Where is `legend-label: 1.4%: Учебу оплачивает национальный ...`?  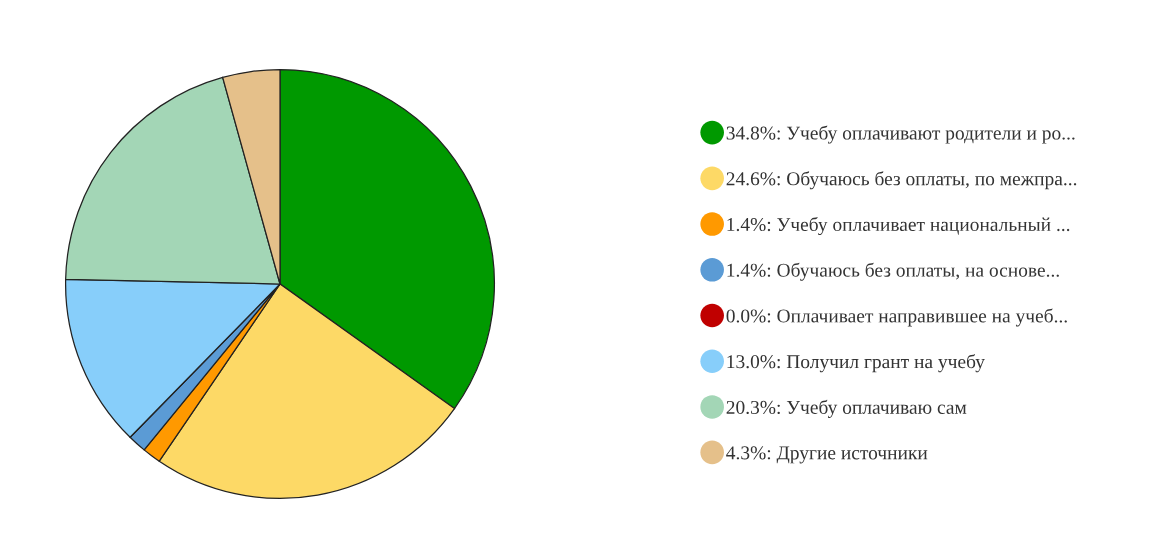
legend-label: 1.4%: Учебу оплачивает национальный ... is located at coordinates (898, 226).